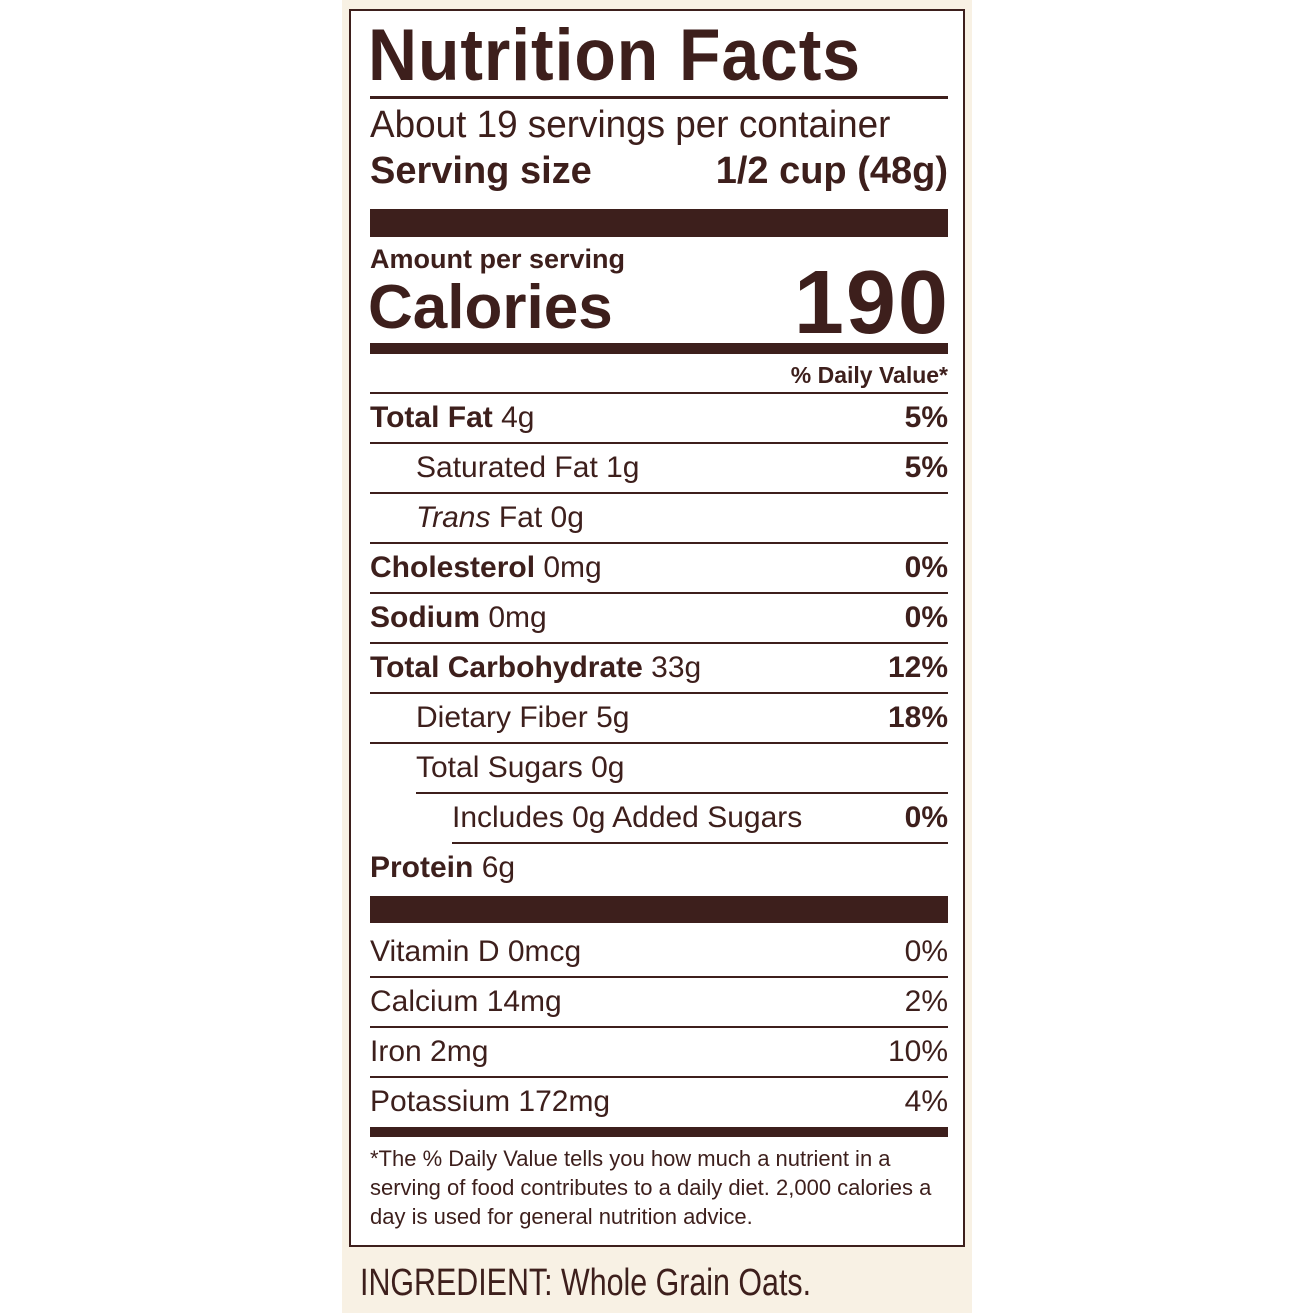  I want to click on nutrient-row-cholesterol: Cholesterol 0mg 0%, so click(659, 569).